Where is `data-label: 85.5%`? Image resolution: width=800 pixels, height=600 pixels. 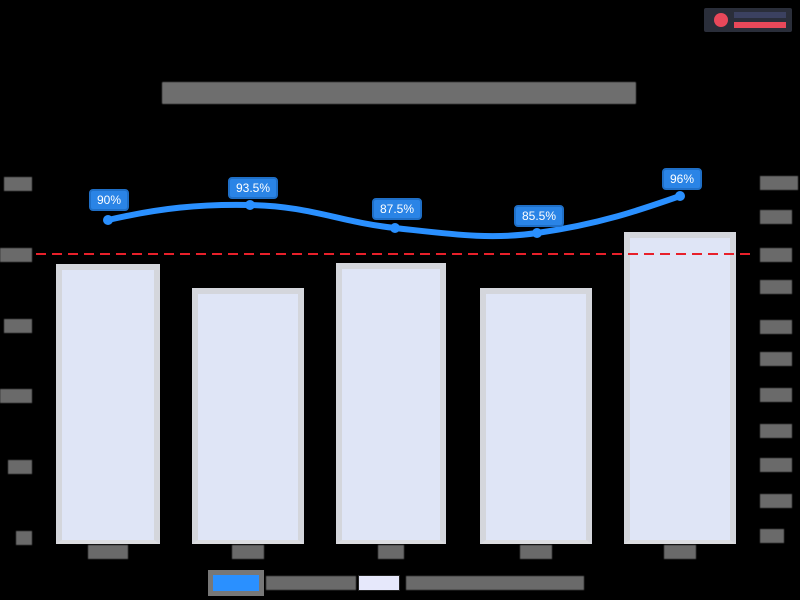 data-label: 85.5% is located at coordinates (539, 216).